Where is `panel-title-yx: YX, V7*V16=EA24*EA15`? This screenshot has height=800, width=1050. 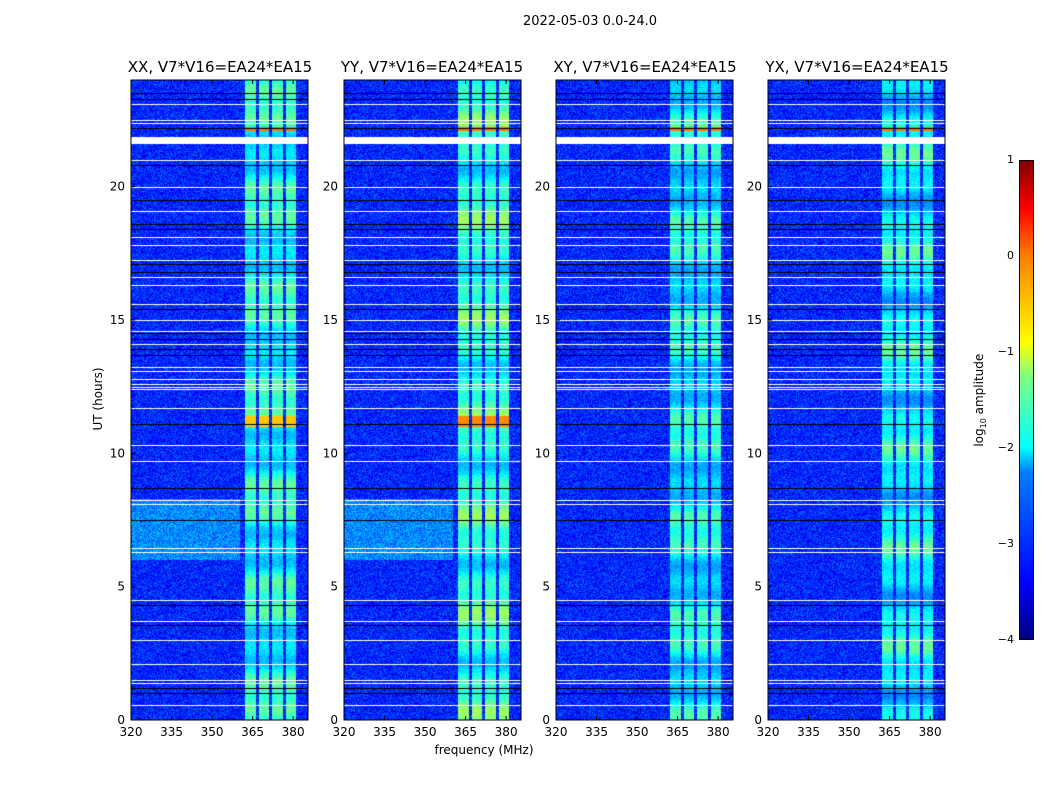 panel-title-yx: YX, V7*V16=EA24*EA15 is located at coordinates (857, 67).